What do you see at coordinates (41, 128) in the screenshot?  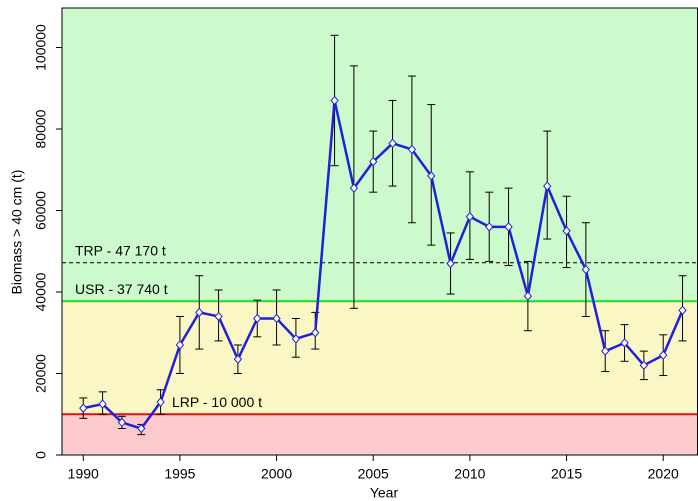 I see `y-tick-label: 80000` at bounding box center [41, 128].